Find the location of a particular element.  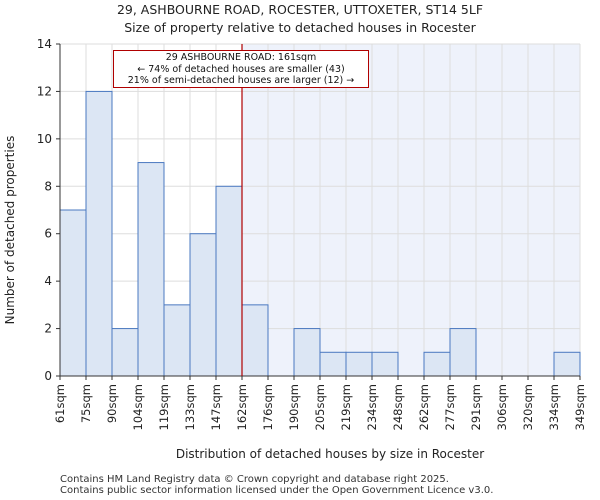

y-tick-label: 2 is located at coordinates (48, 329).